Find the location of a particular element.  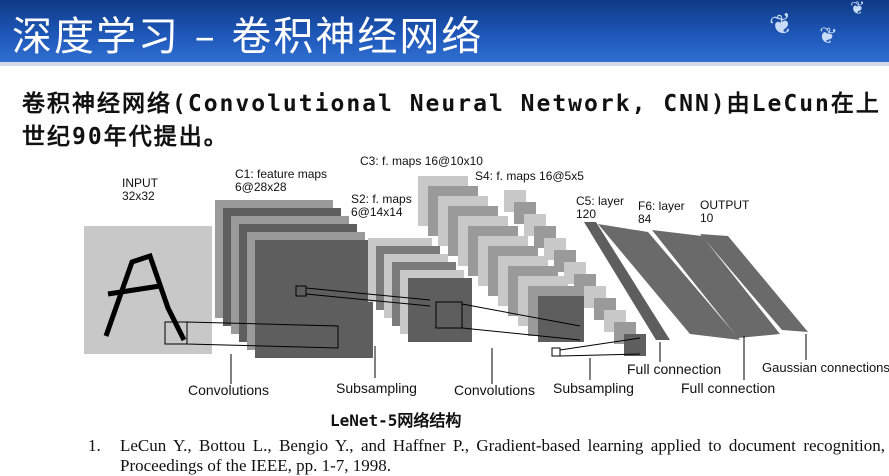

s4-label: S4: f. maps 16@5x5 is located at coordinates (529, 176).